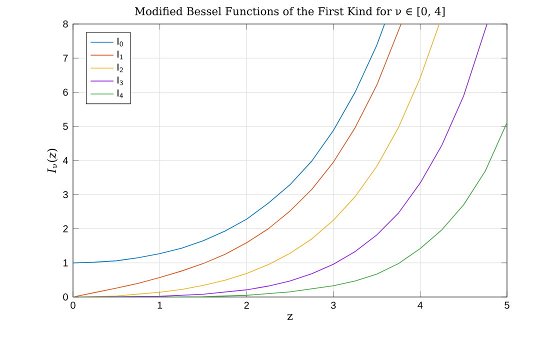  Describe the element at coordinates (65, 262) in the screenshot. I see `y-tick-label: 1` at that location.